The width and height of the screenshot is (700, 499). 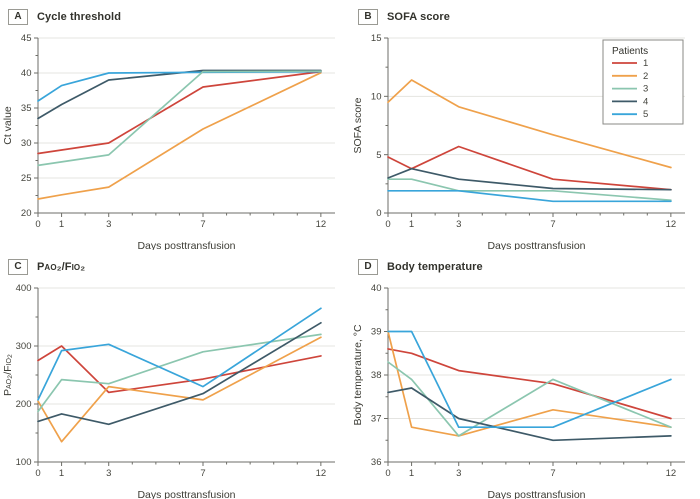 I want to click on panel-d-letter-badge: D, so click(x=368, y=267).